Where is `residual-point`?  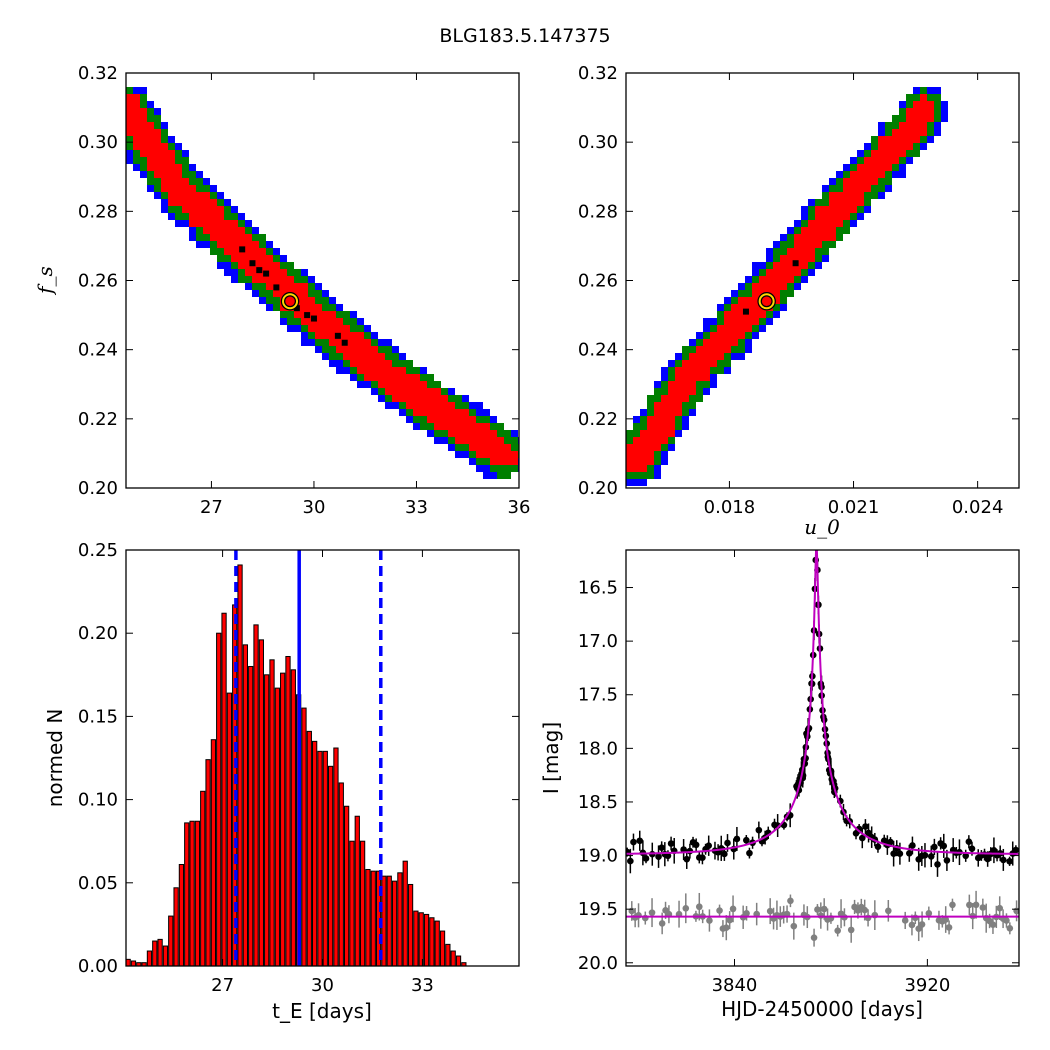
residual-point is located at coordinates (709, 920).